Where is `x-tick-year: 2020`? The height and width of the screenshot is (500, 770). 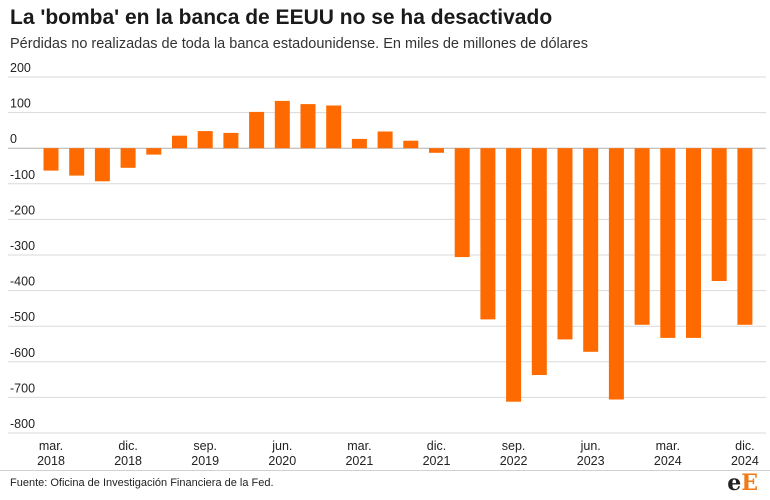
x-tick-year: 2020 is located at coordinates (282, 461).